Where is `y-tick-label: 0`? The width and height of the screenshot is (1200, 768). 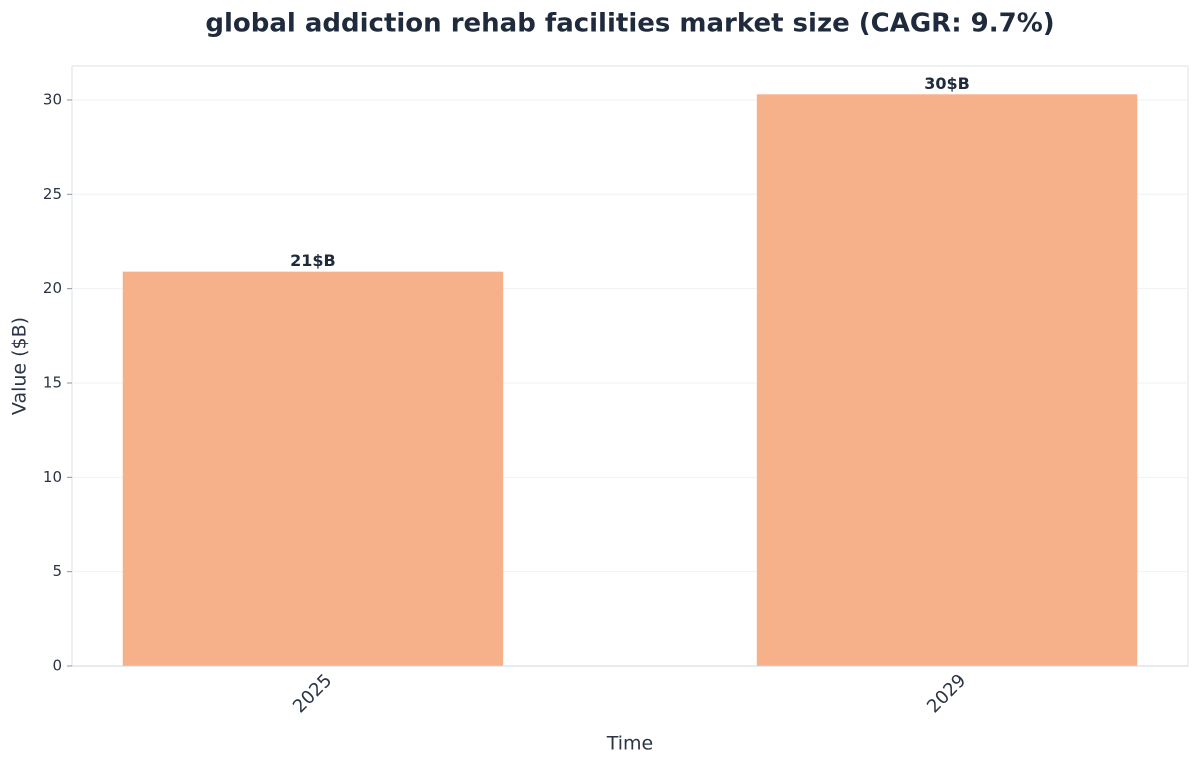
y-tick-label: 0 is located at coordinates (57, 666).